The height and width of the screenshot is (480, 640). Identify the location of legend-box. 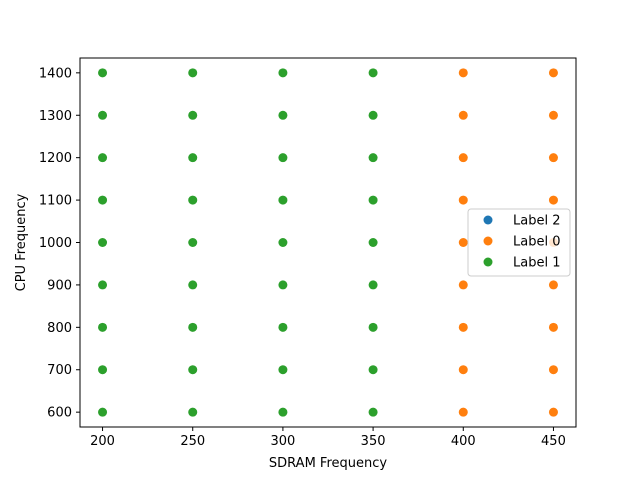
(519, 242).